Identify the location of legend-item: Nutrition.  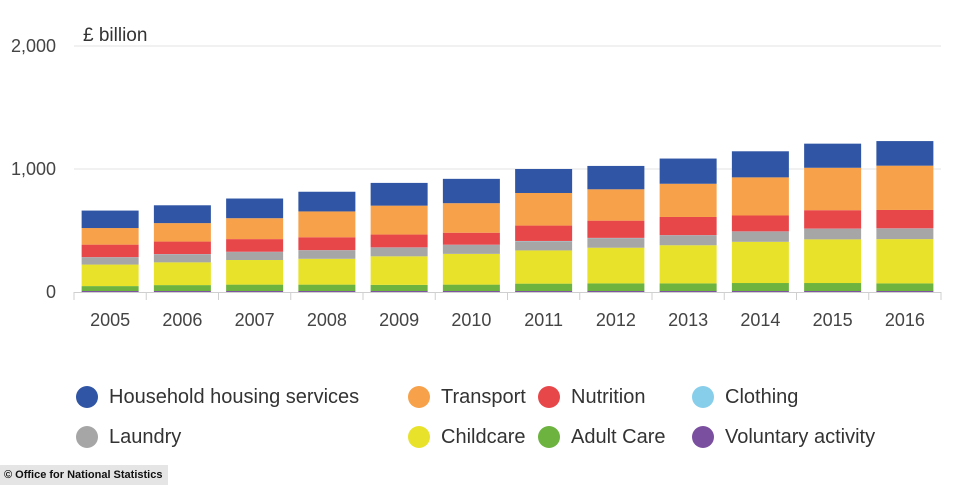
(615, 397).